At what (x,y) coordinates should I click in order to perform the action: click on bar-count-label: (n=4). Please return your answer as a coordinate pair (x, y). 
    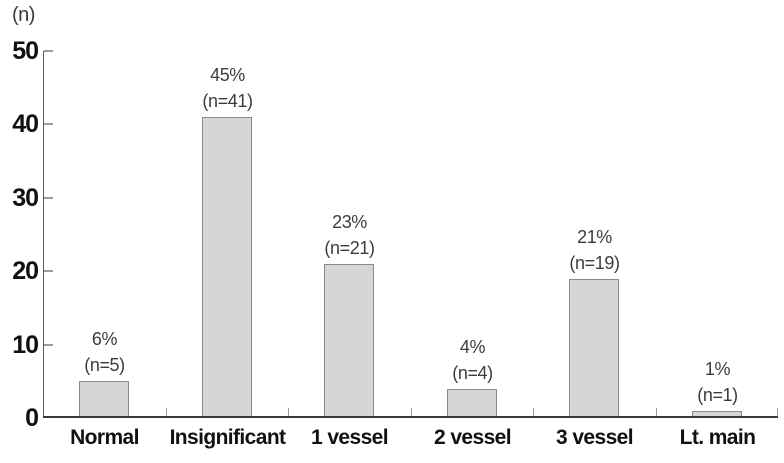
    Looking at the image, I should click on (472, 373).